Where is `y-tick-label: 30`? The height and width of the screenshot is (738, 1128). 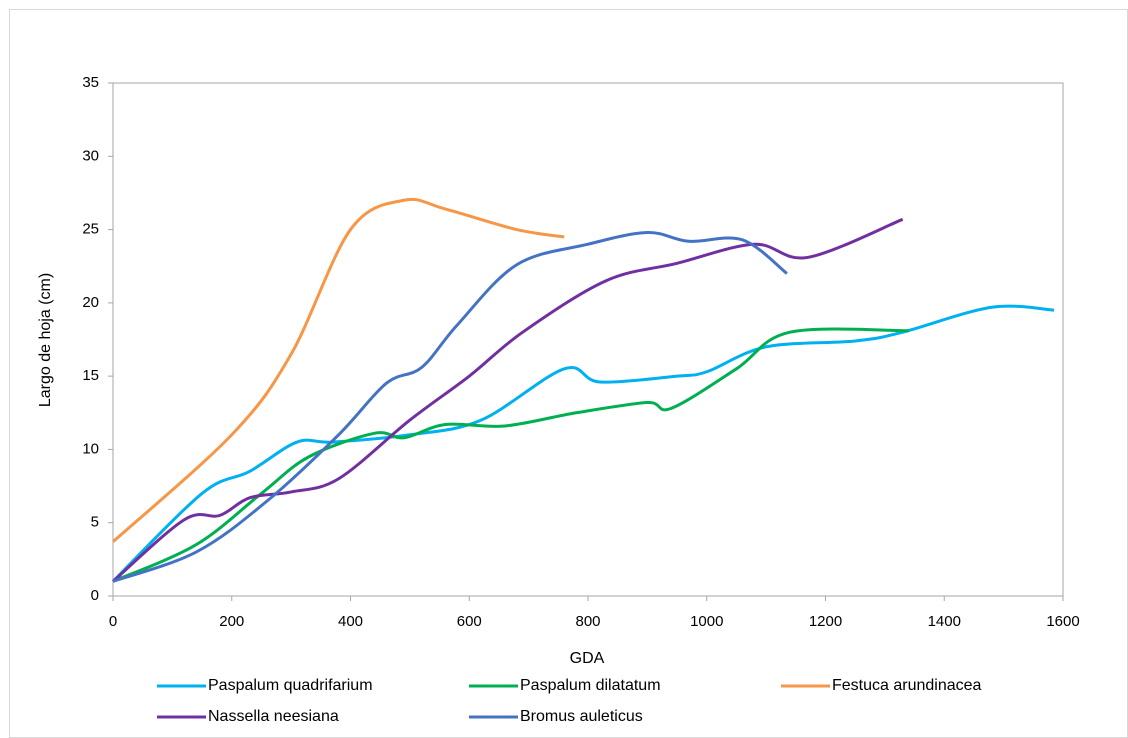
y-tick-label: 30 is located at coordinates (90, 155).